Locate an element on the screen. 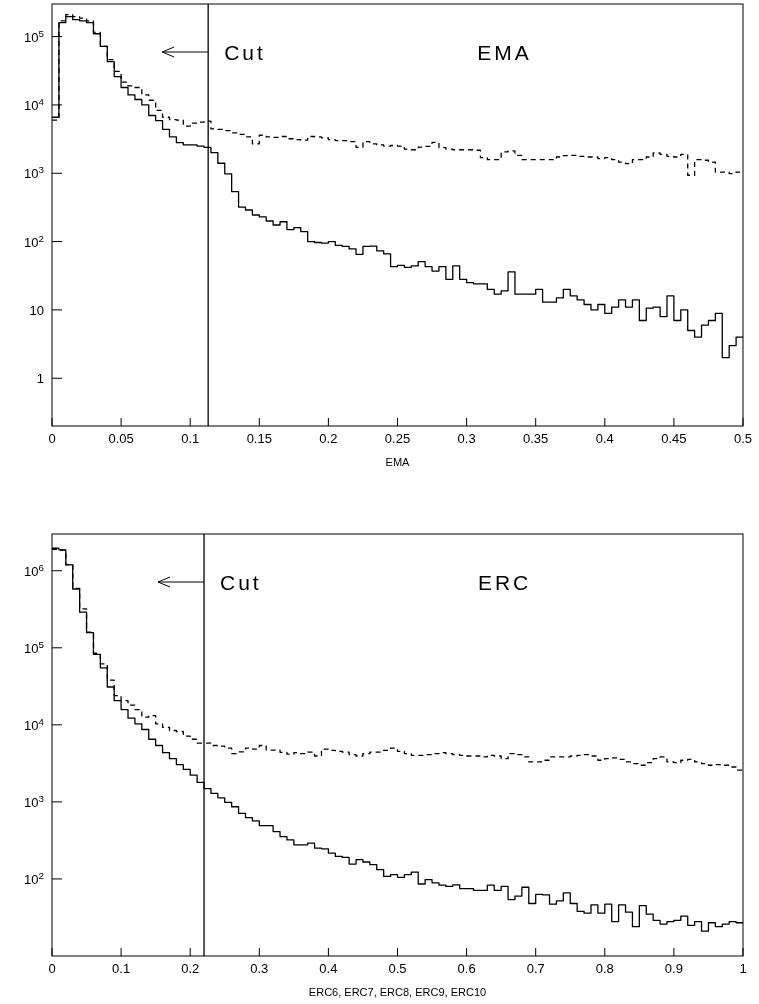 Image resolution: width=759 pixels, height=1004 pixels. x-tick-label: 1 is located at coordinates (743, 968).